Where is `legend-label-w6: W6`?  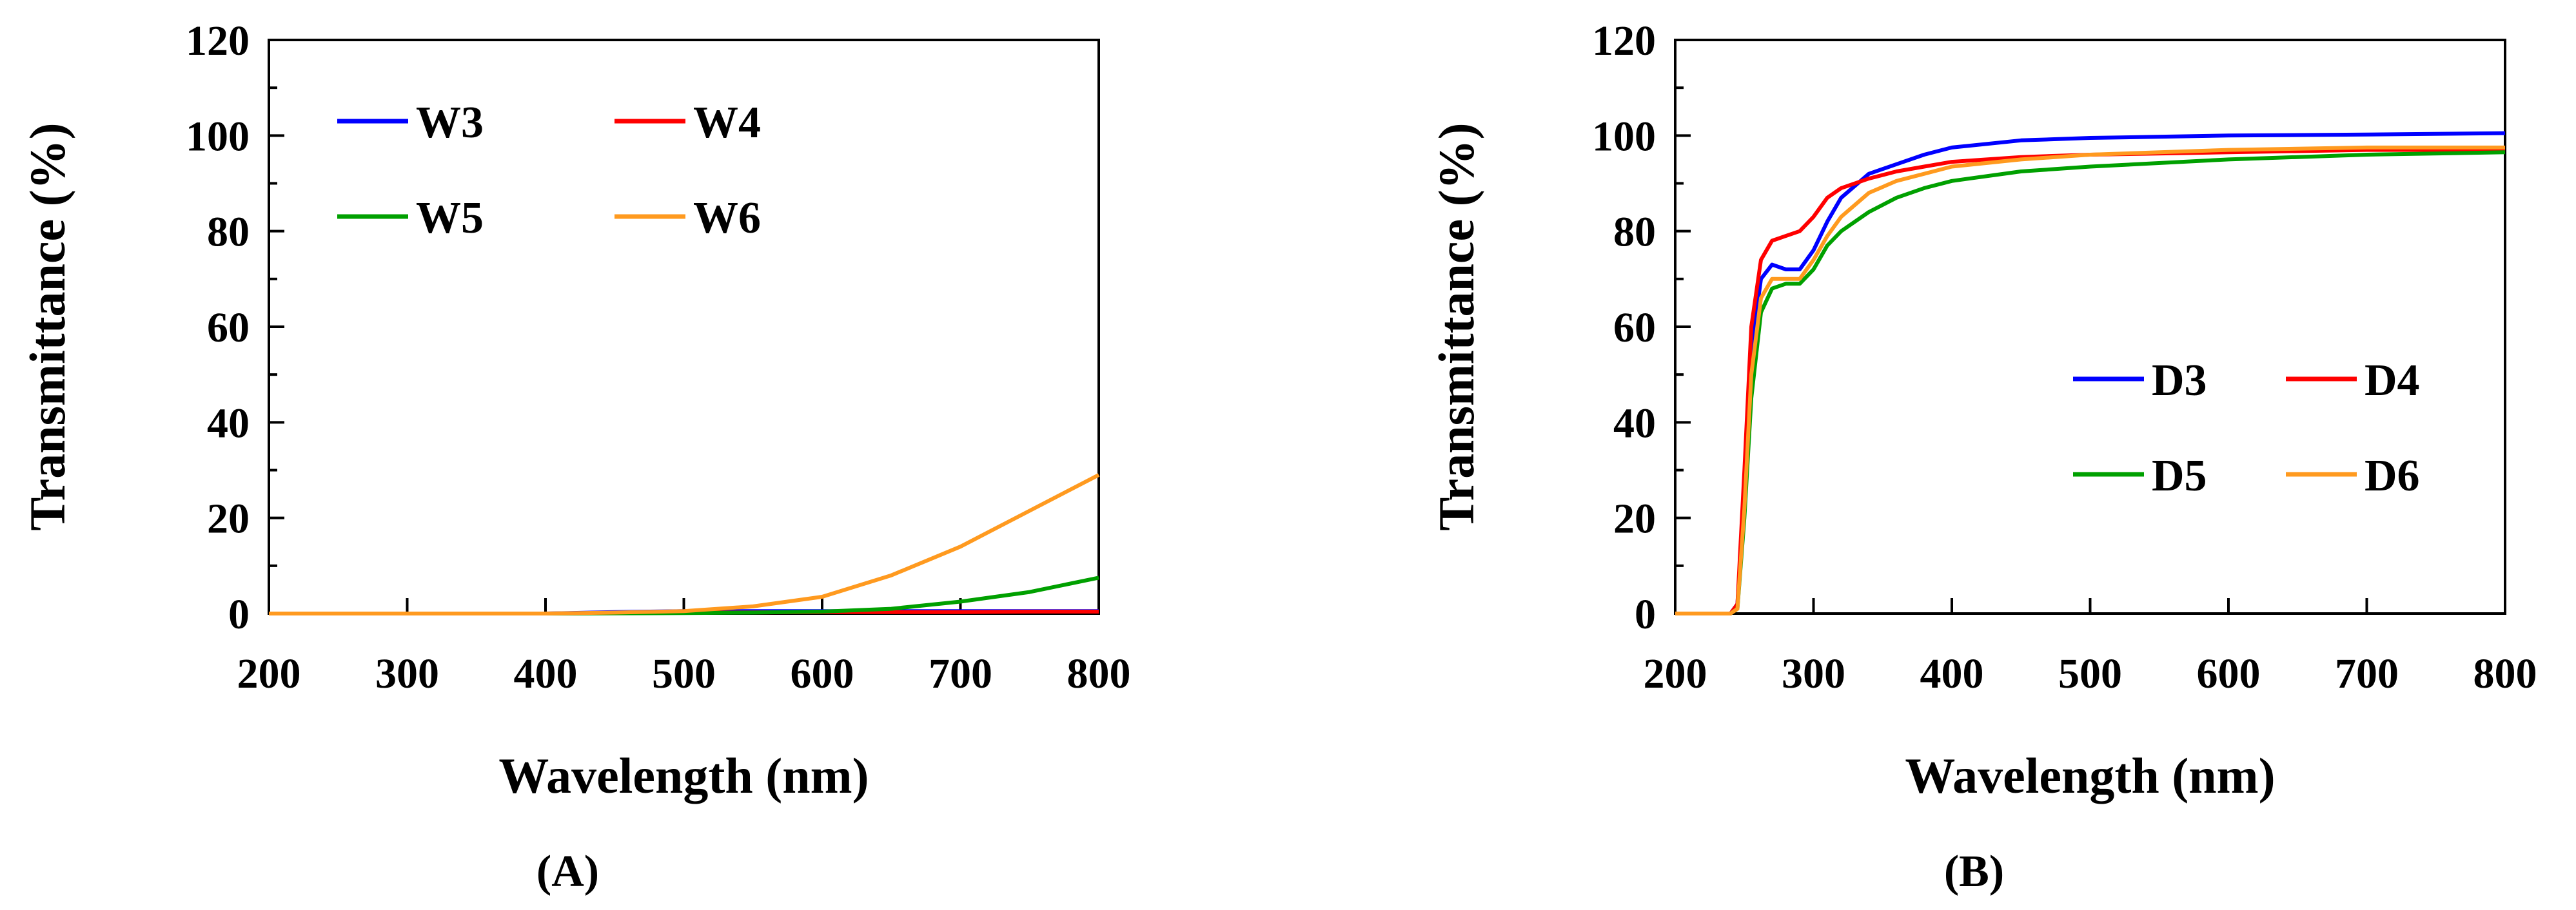 legend-label-w6: W6 is located at coordinates (727, 218).